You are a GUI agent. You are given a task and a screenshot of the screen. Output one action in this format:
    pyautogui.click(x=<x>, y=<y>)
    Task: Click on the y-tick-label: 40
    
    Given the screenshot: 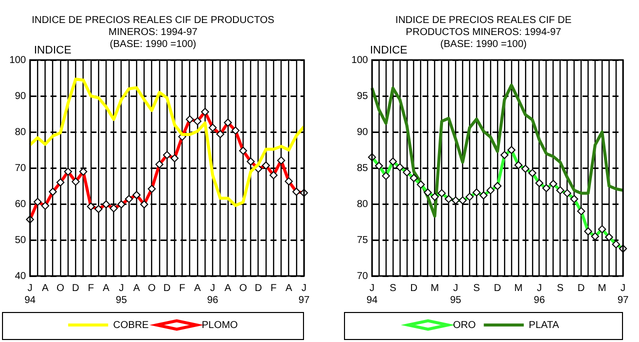 What is the action you would take?
    pyautogui.click(x=20, y=276)
    